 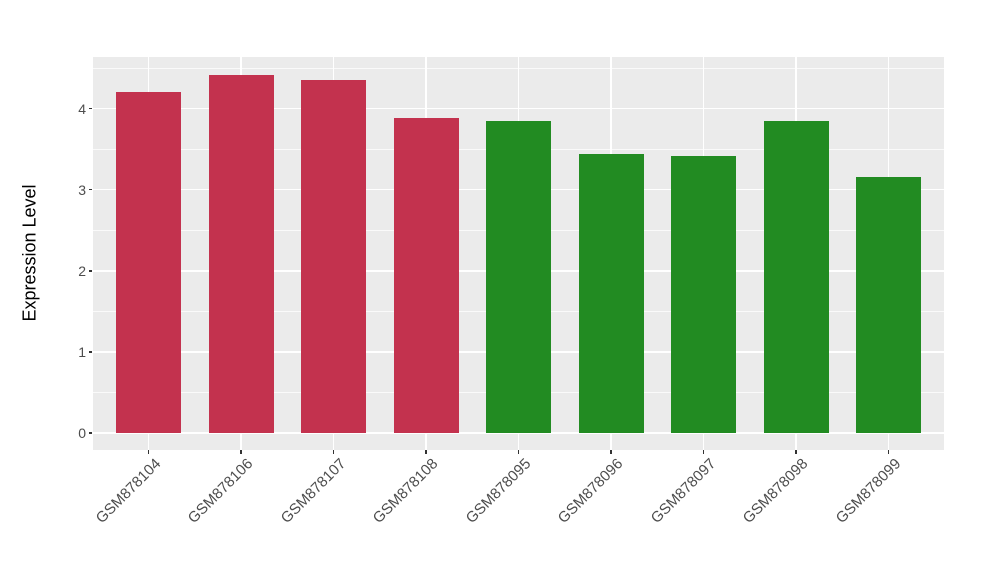 I want to click on y-axis-tick-label: 4, so click(x=82, y=108).